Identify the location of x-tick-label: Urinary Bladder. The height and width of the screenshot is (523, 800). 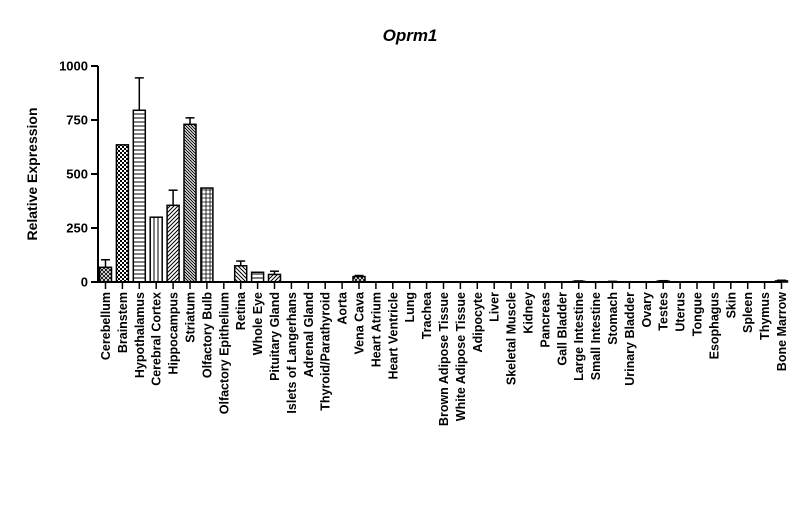
(630, 339).